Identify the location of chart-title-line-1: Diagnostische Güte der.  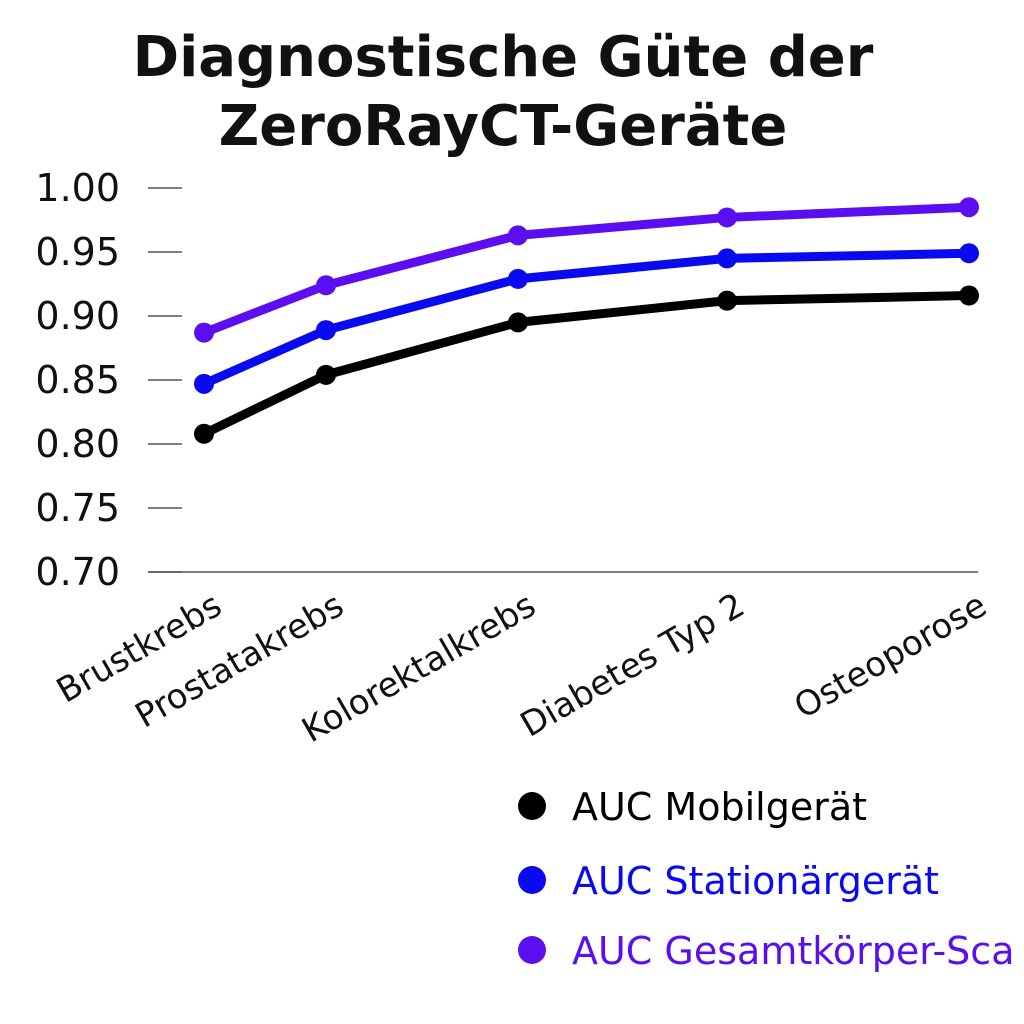
(503, 57).